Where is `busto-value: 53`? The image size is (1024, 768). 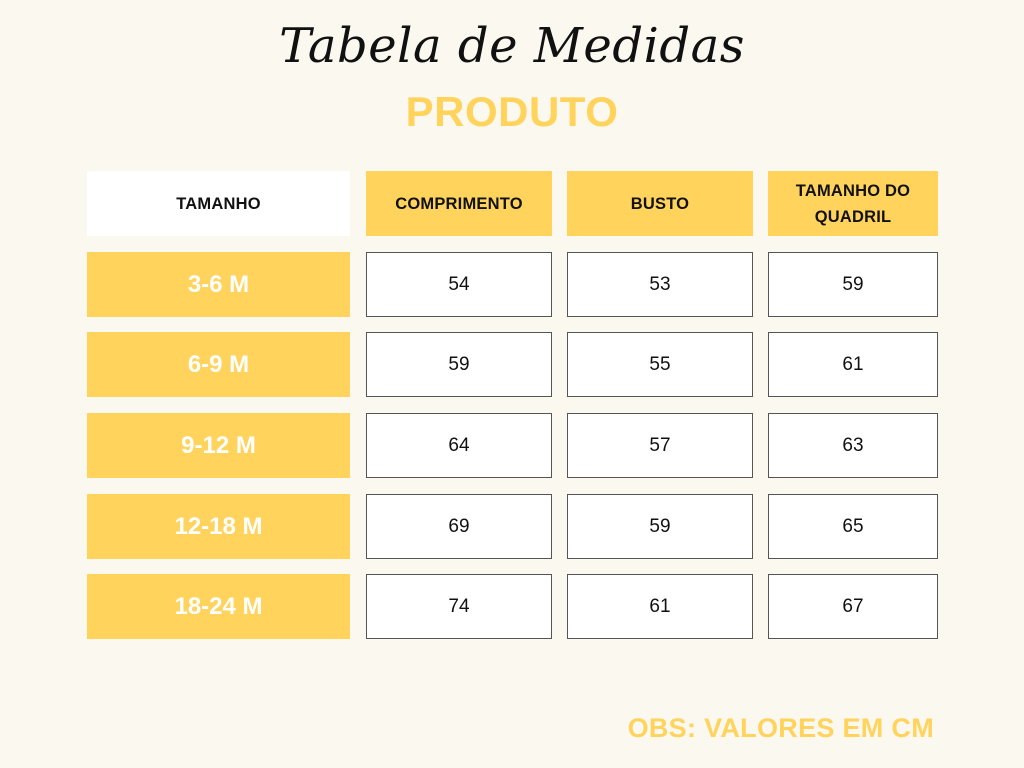
busto-value: 53 is located at coordinates (660, 284).